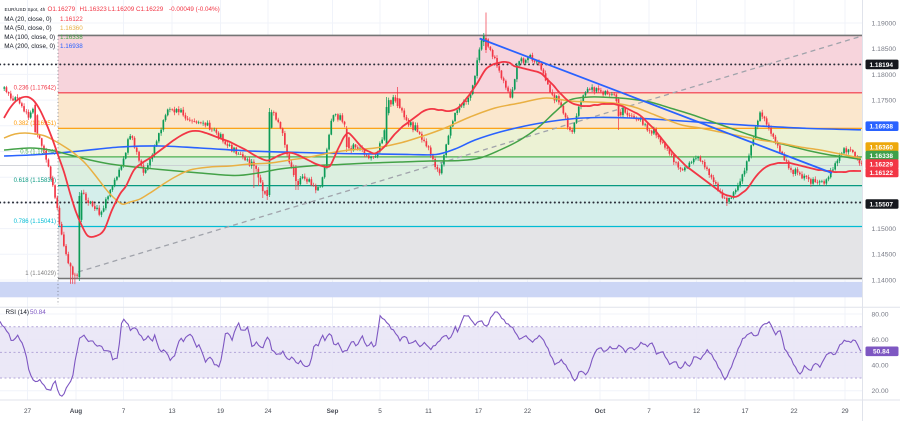 The width and height of the screenshot is (900, 426). Describe the element at coordinates (881, 65) in the screenshot. I see `svg-text: 1.18194` at that location.